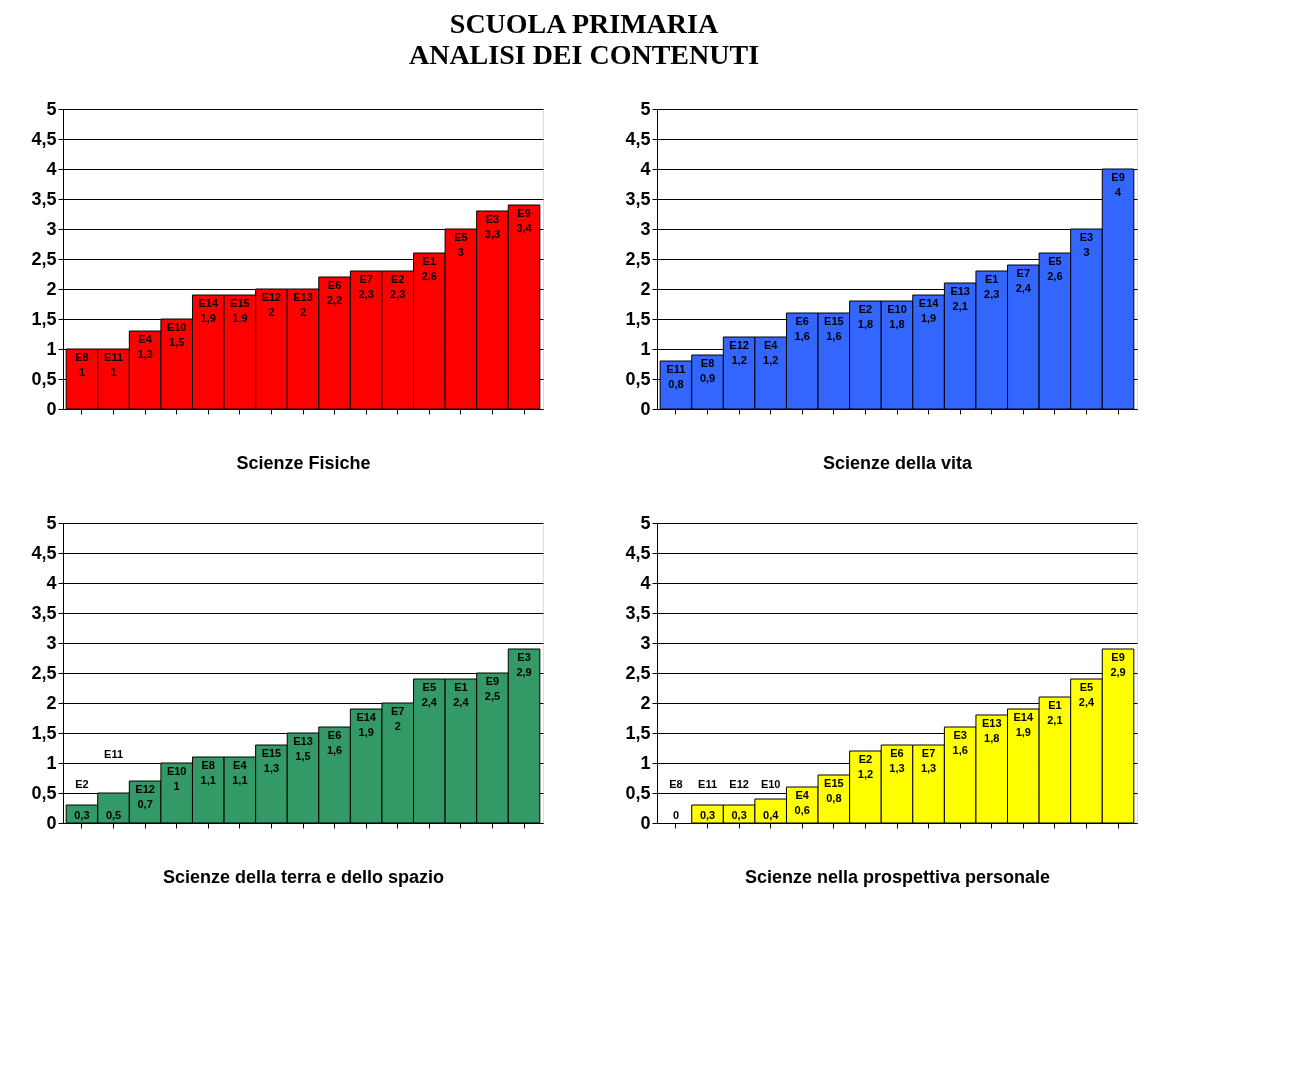  What do you see at coordinates (303, 312) in the screenshot?
I see `data-label: 2` at bounding box center [303, 312].